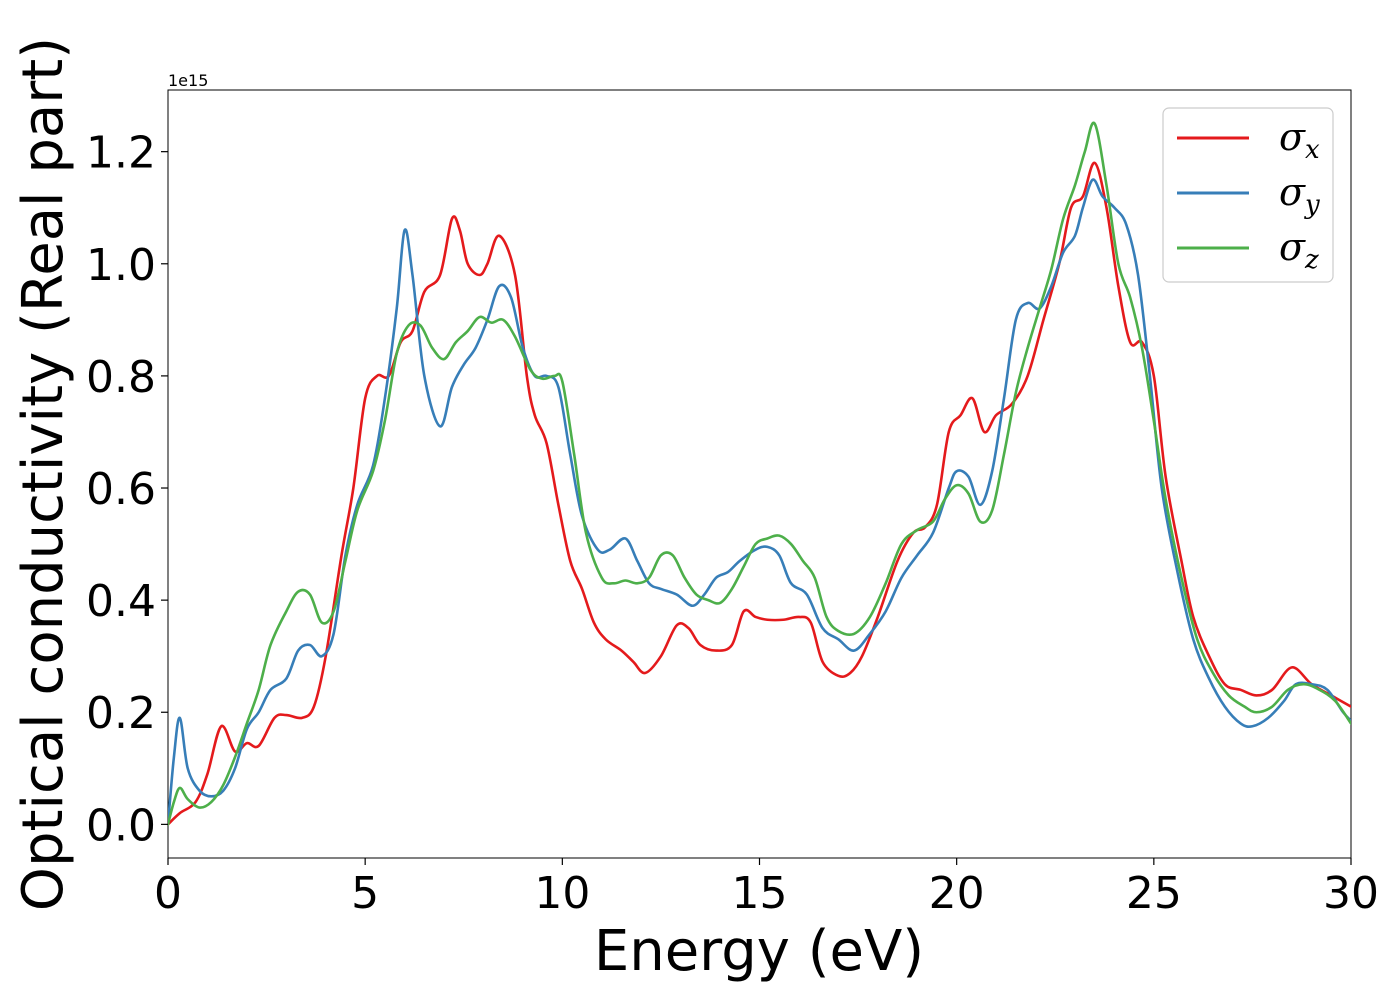 This screenshot has width=1400, height=1000. What do you see at coordinates (188, 80) in the screenshot?
I see `y-offset-text: 1e15` at bounding box center [188, 80].